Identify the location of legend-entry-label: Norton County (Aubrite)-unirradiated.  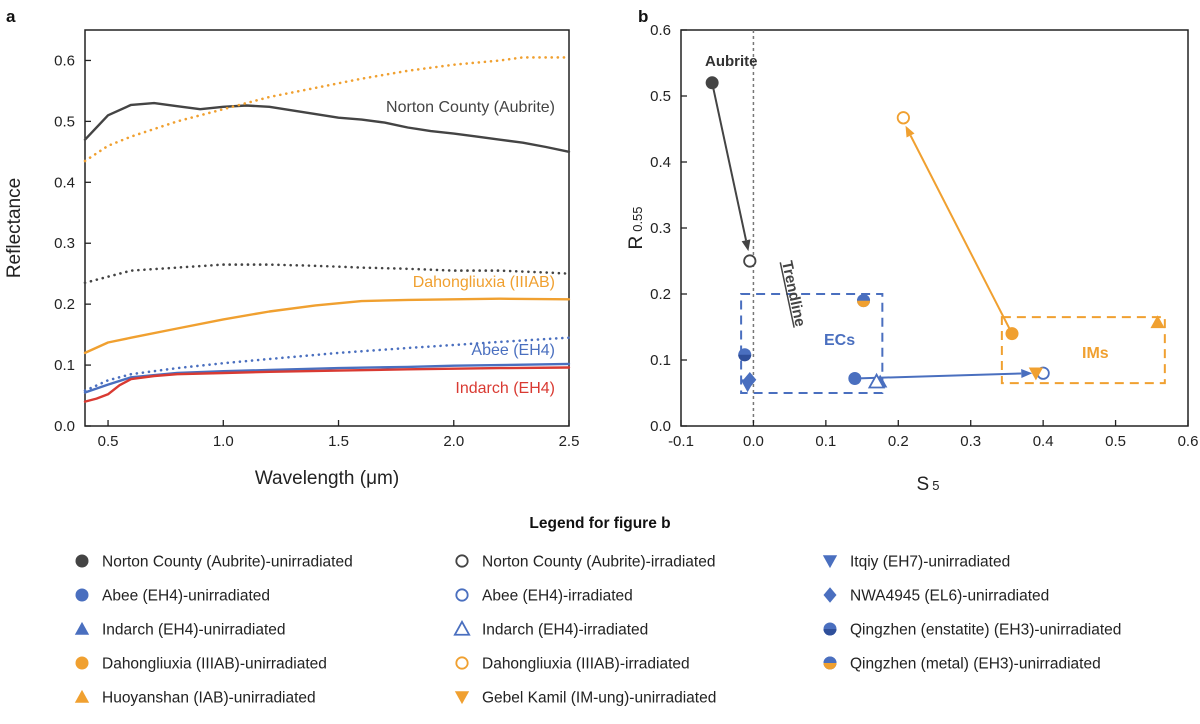
(227, 562).